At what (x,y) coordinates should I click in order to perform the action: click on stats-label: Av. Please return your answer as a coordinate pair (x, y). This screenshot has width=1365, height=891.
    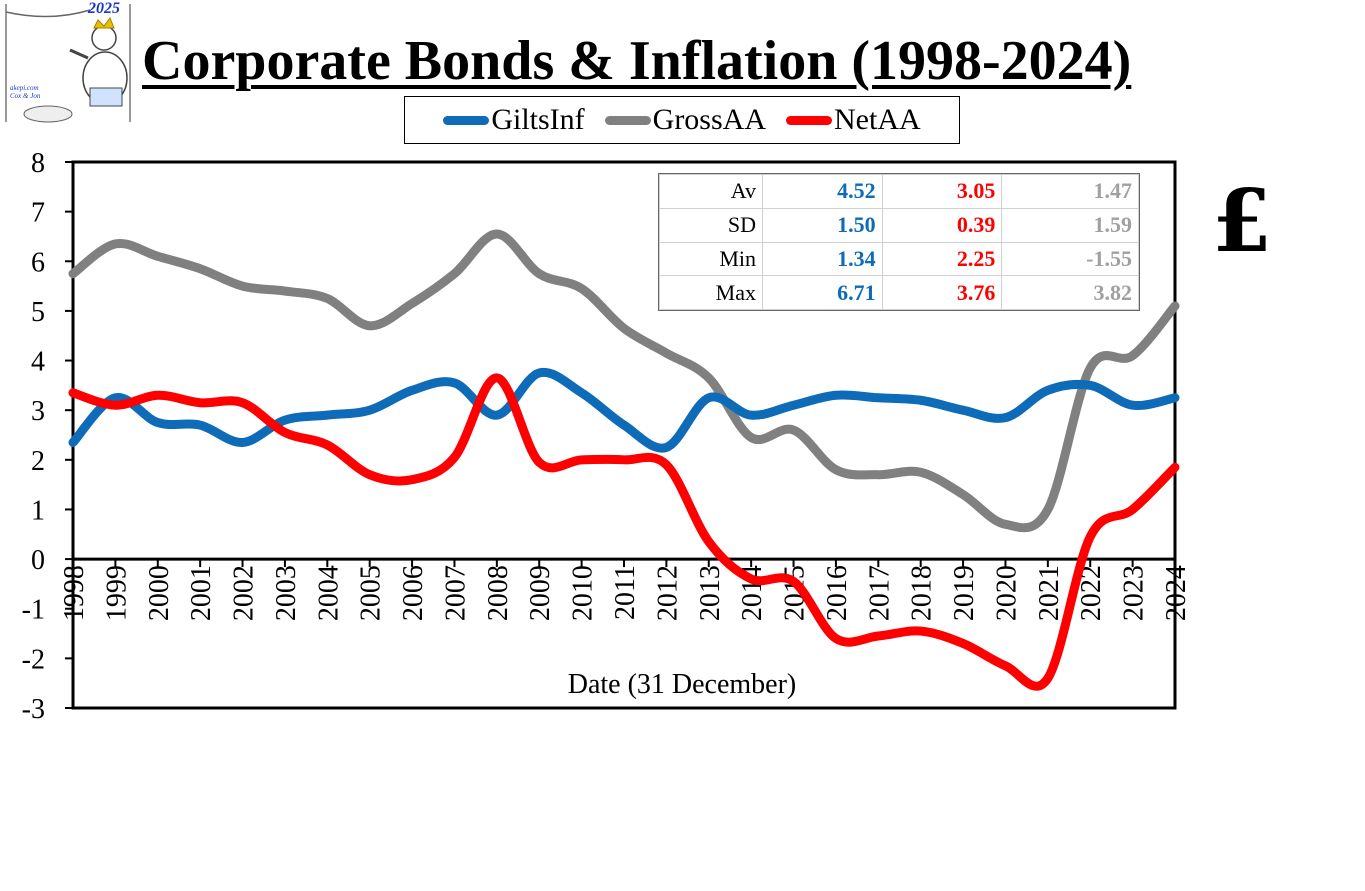
    Looking at the image, I should click on (711, 191).